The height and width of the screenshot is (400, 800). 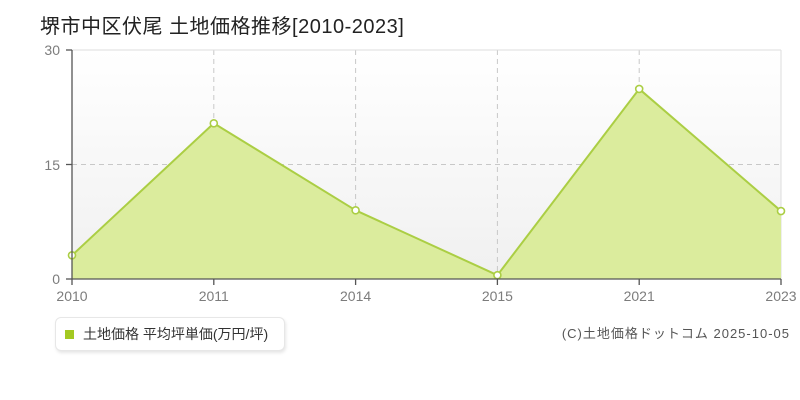 What do you see at coordinates (56, 279) in the screenshot?
I see `y-axis-tick-label: 0` at bounding box center [56, 279].